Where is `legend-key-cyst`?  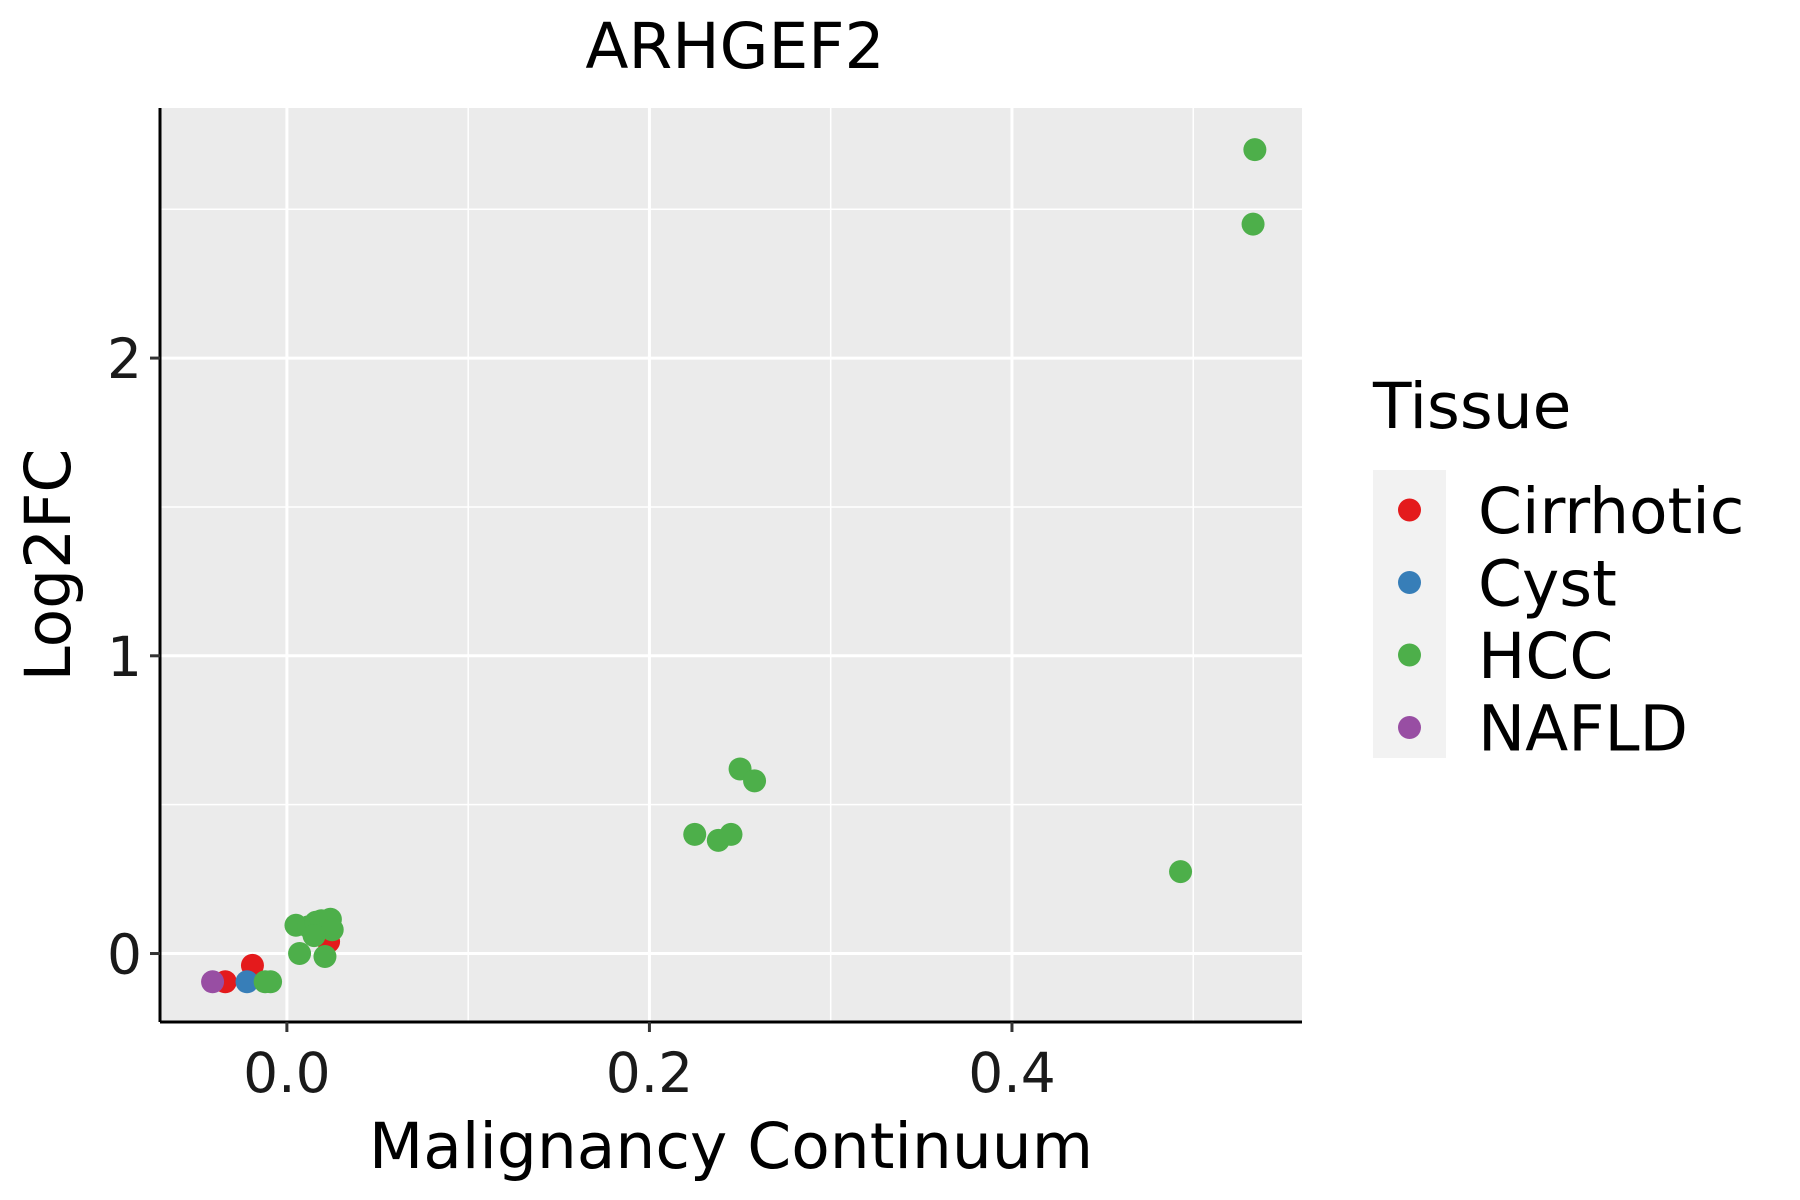
legend-key-cyst is located at coordinates (1409, 582).